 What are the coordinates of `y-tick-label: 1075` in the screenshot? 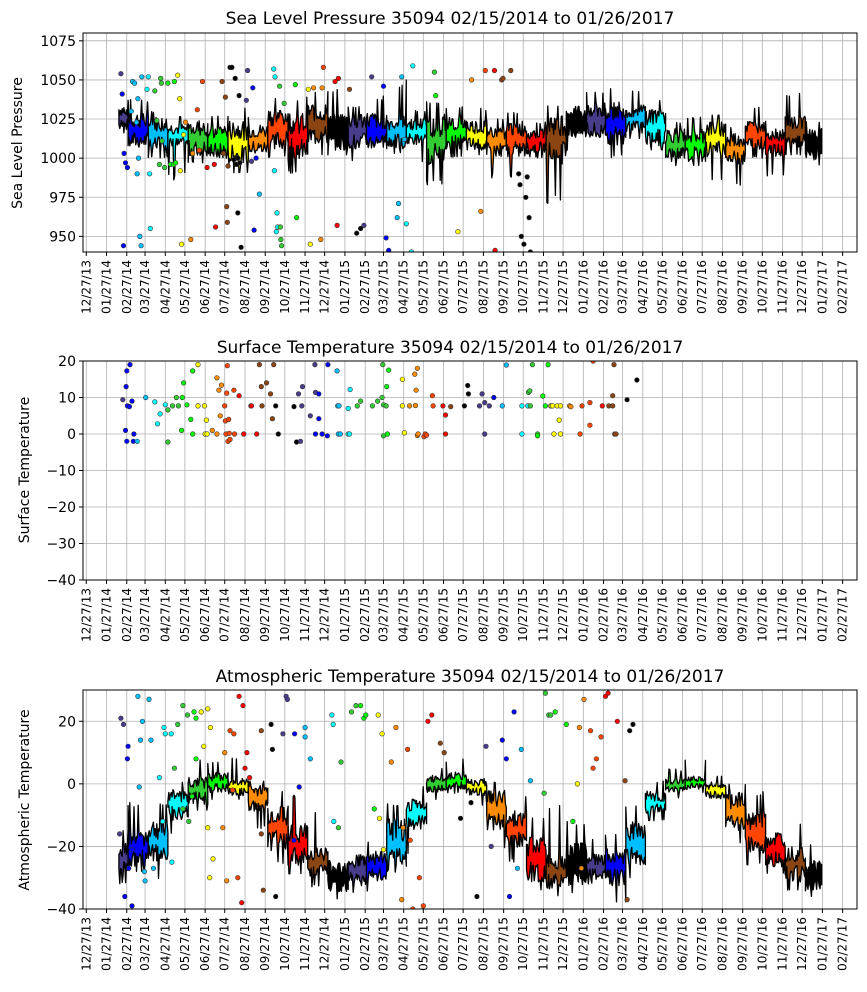 It's located at (58, 42).